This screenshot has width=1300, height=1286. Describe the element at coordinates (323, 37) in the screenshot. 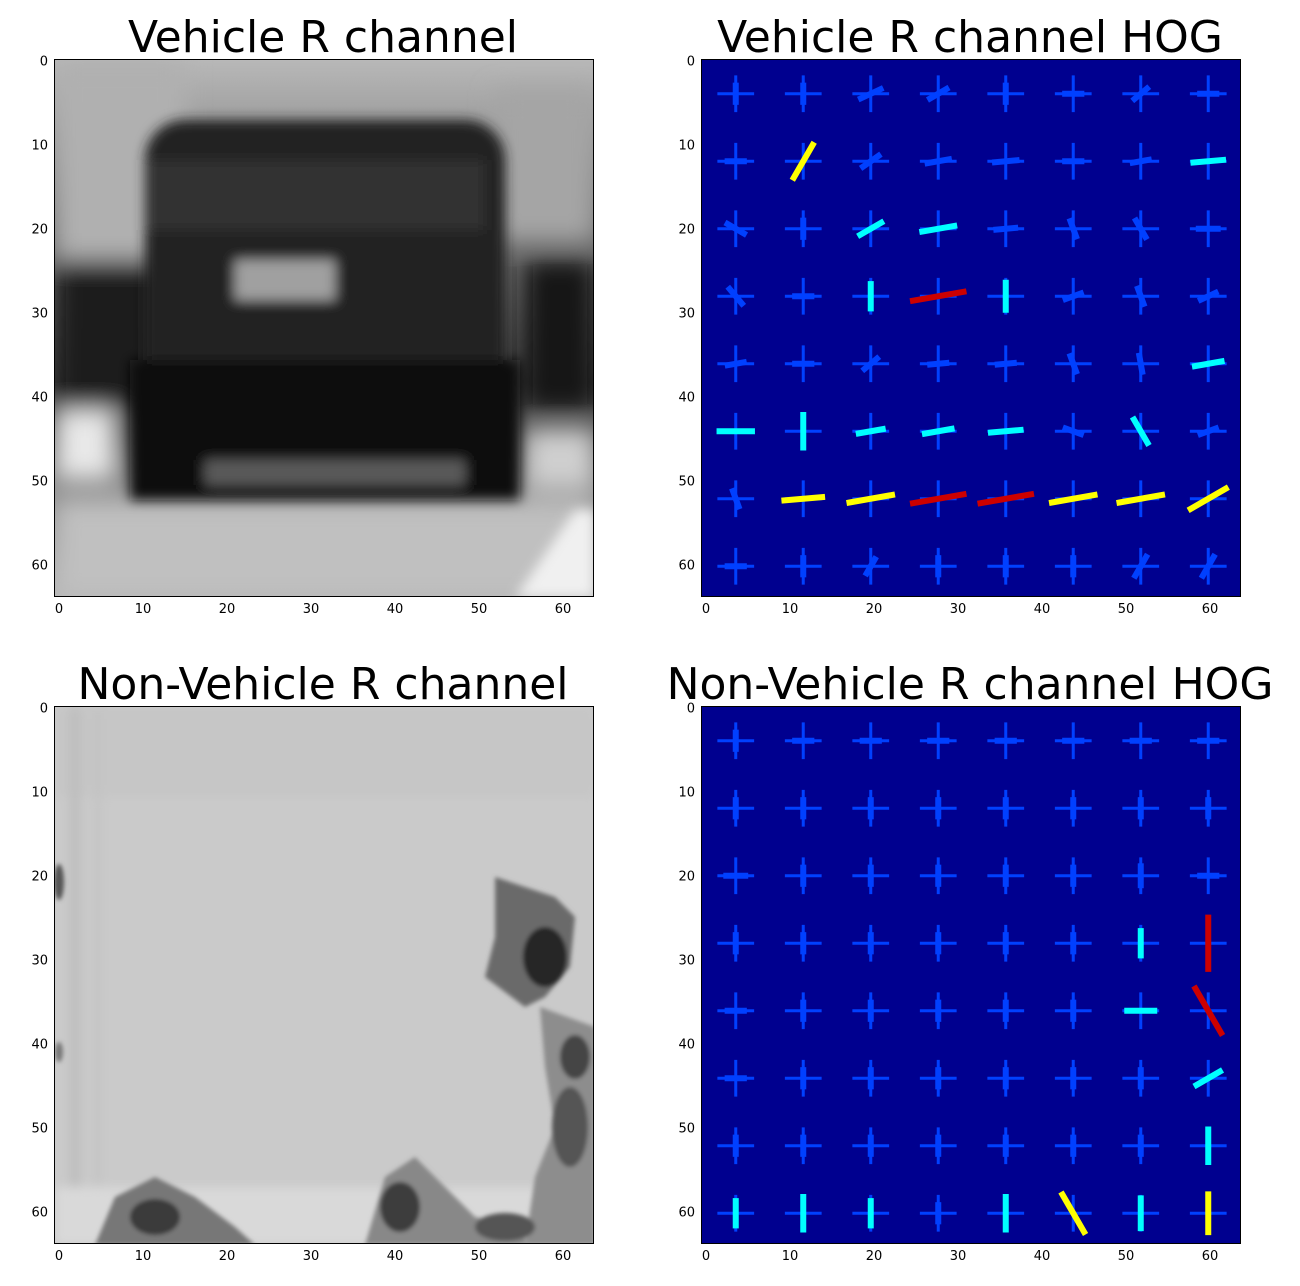

I see `panel-title: Vehicle R channel` at that location.